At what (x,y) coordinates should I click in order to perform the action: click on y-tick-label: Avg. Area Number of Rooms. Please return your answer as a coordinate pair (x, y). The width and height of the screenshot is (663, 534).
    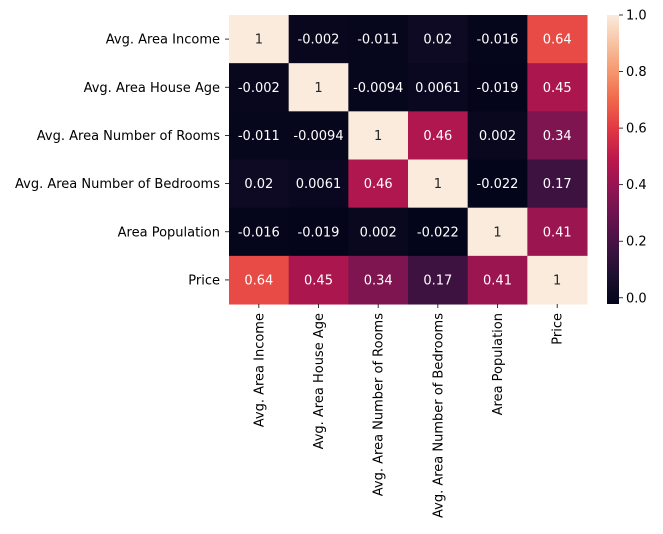
    Looking at the image, I should click on (128, 136).